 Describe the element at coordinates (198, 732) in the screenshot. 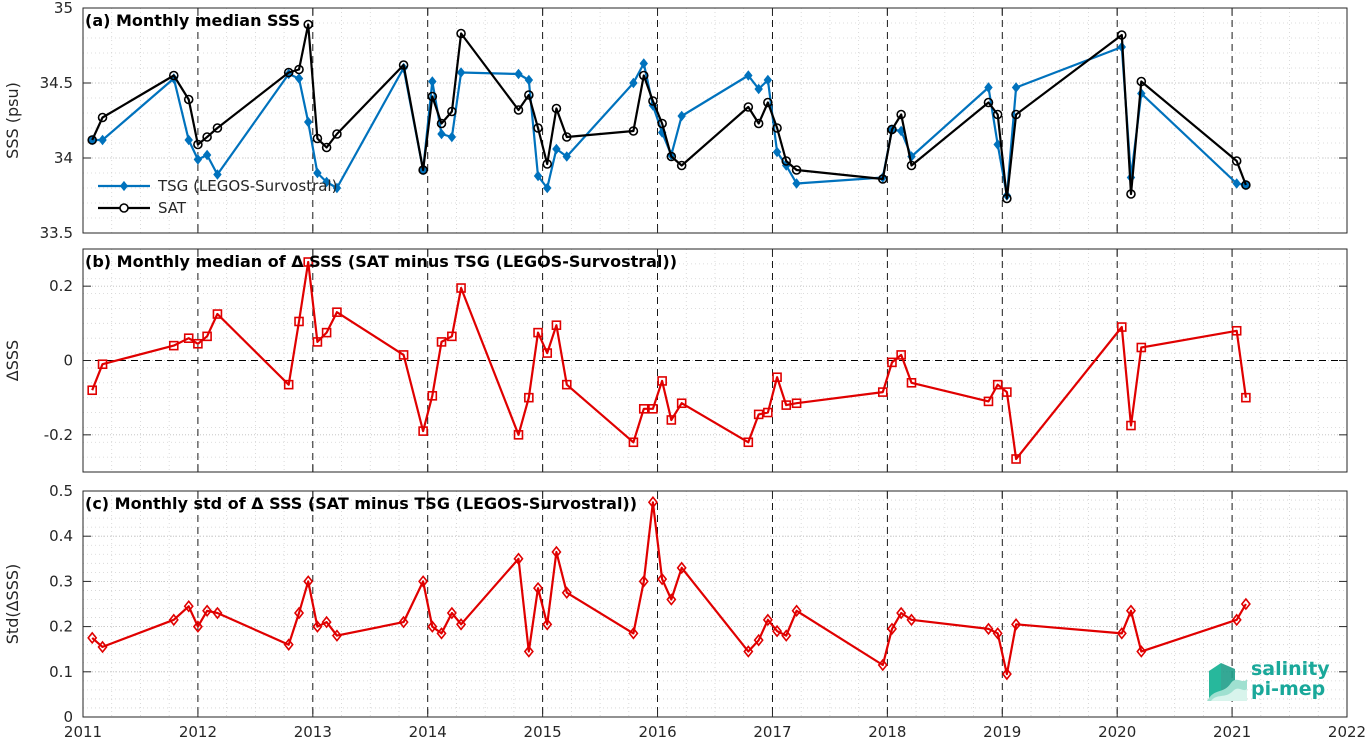

I see `x-tick-label: 2012` at that location.